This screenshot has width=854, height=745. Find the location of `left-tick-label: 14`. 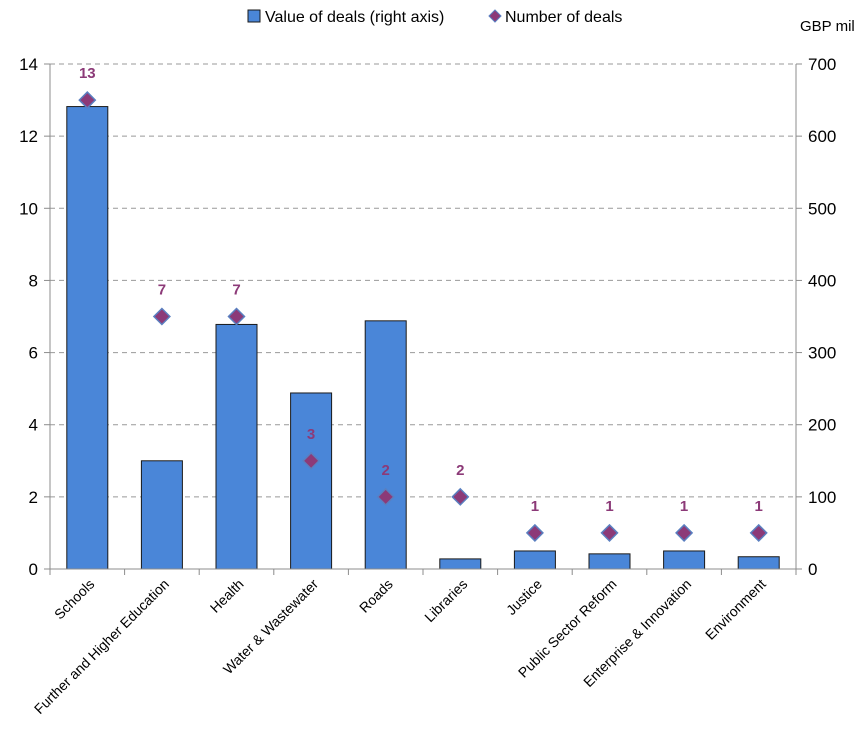

left-tick-label: 14 is located at coordinates (28, 64).